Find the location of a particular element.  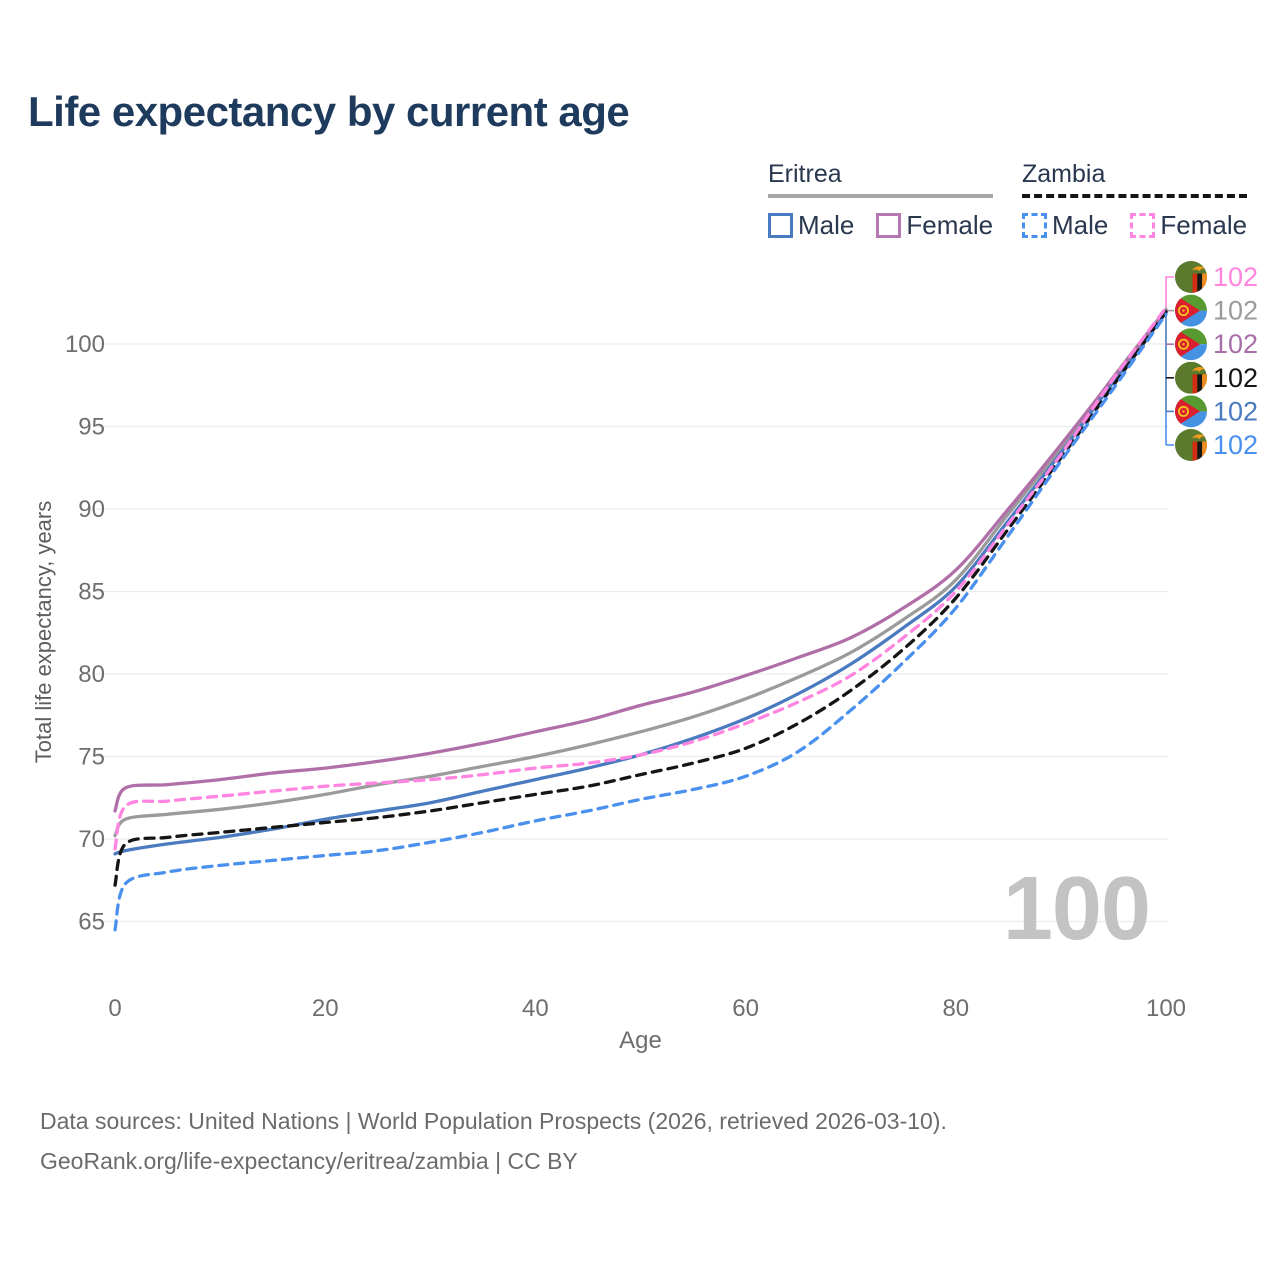

legend-group-eritrea: Eritrea Male Female is located at coordinates (881, 200).